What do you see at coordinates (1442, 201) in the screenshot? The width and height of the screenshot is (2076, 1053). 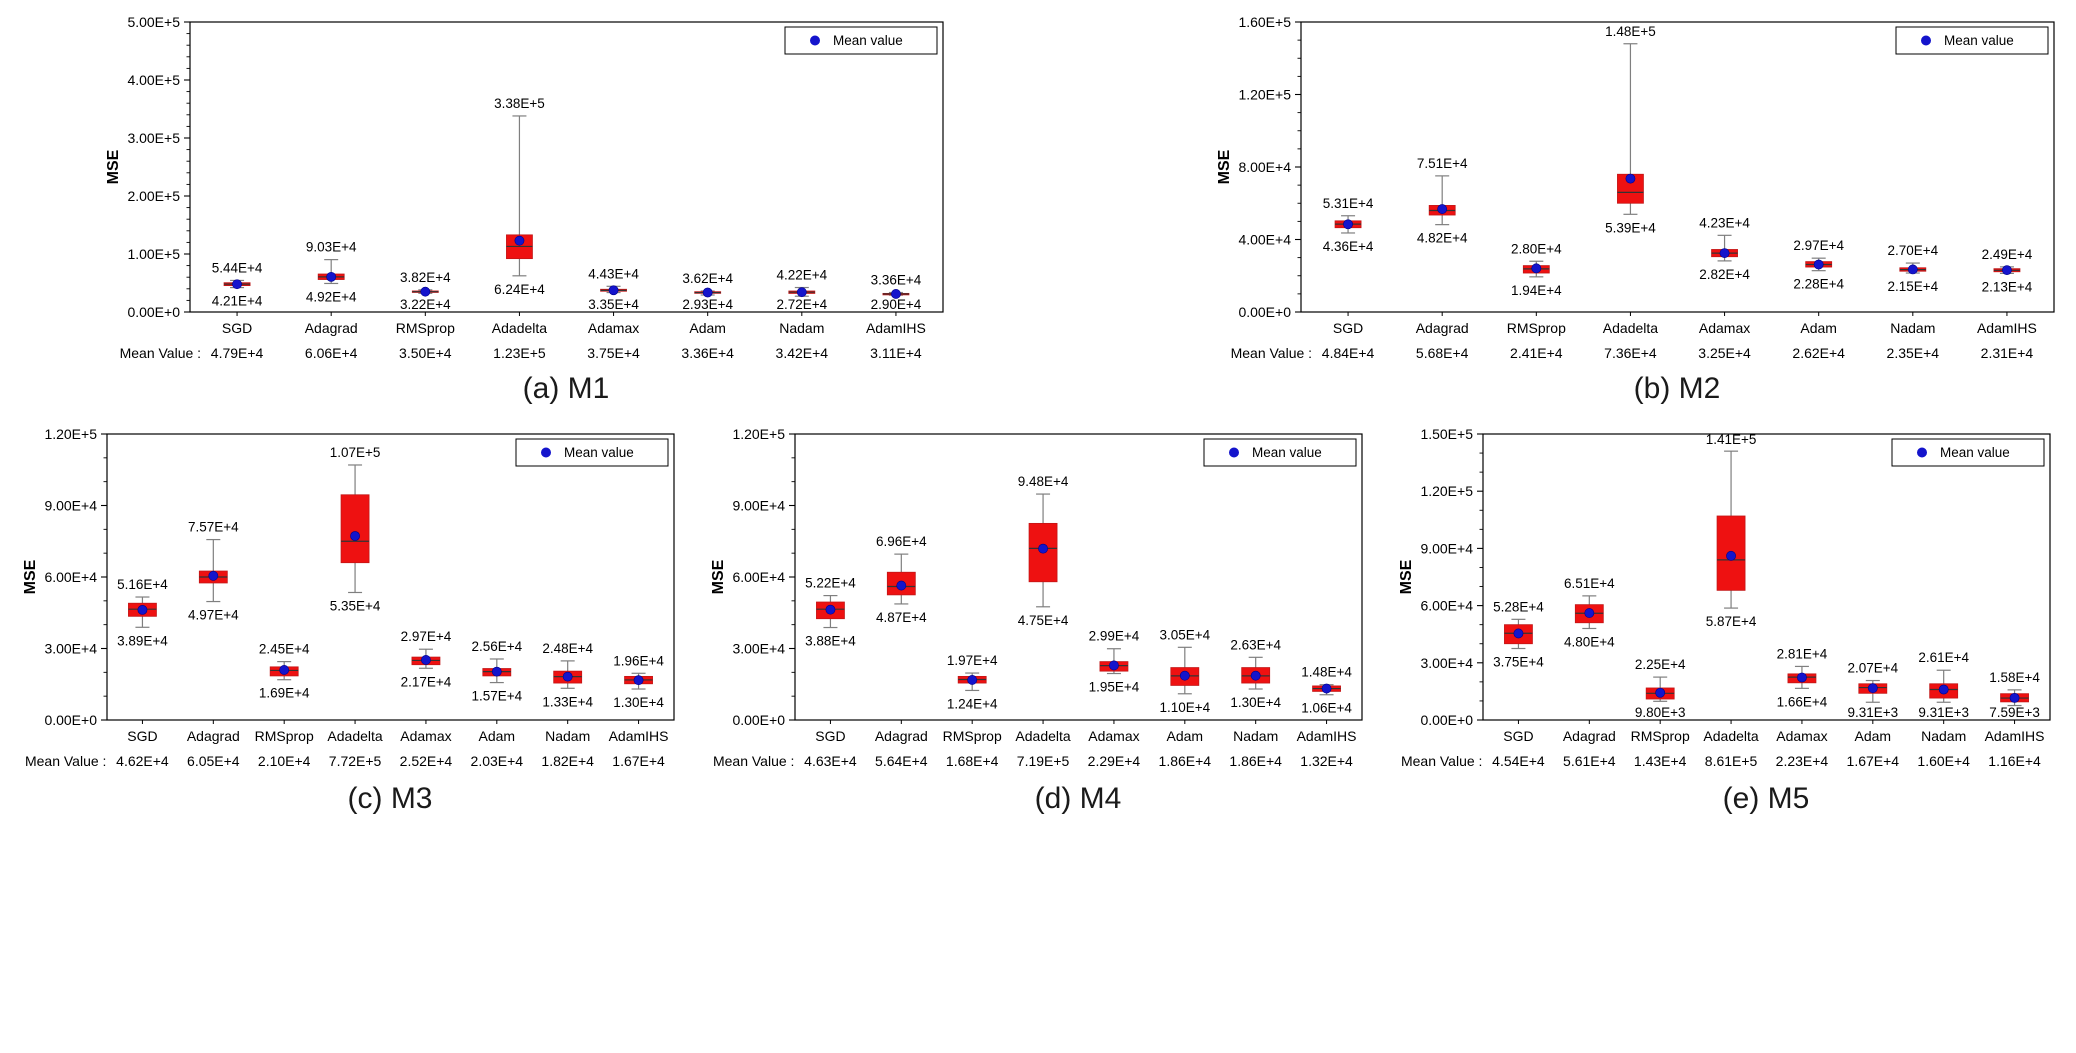 I see `box-series-Adagrad: 7.51E+4 4.82E+4` at bounding box center [1442, 201].